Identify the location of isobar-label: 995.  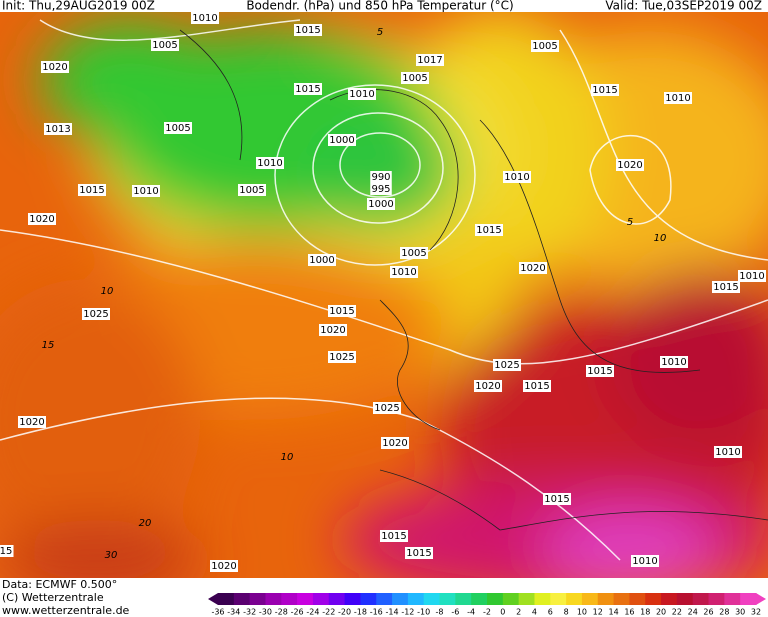
(380, 189).